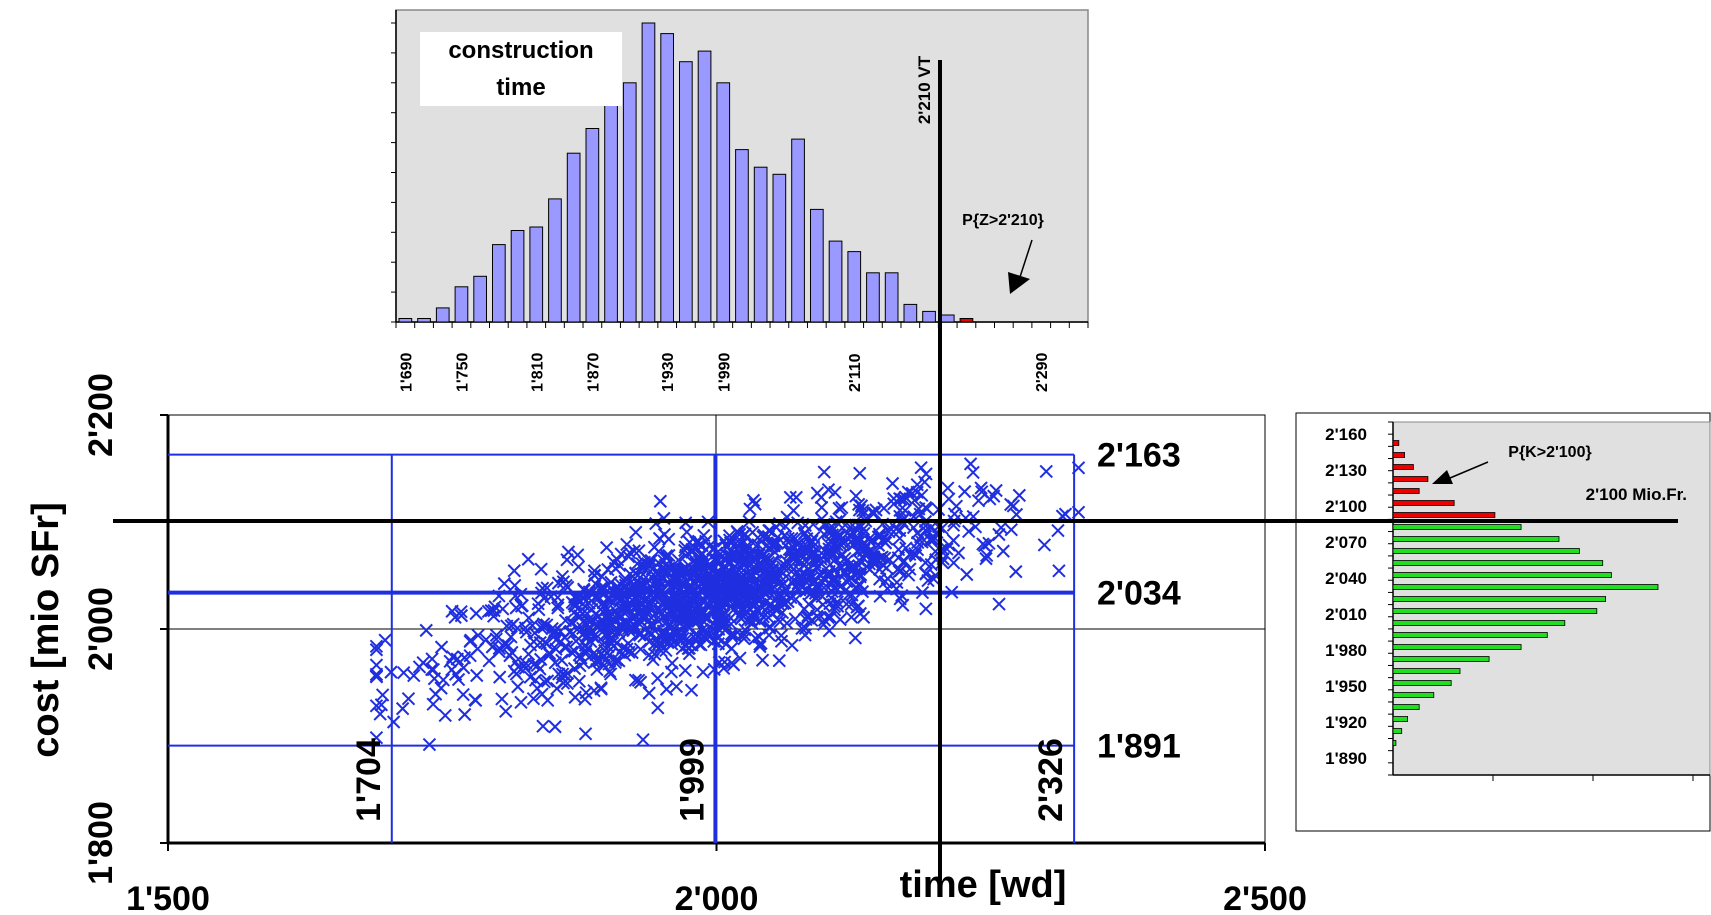 The width and height of the screenshot is (1711, 915). Describe the element at coordinates (463, 373) in the screenshot. I see `time-histogram-tick-label: 1'750` at that location.